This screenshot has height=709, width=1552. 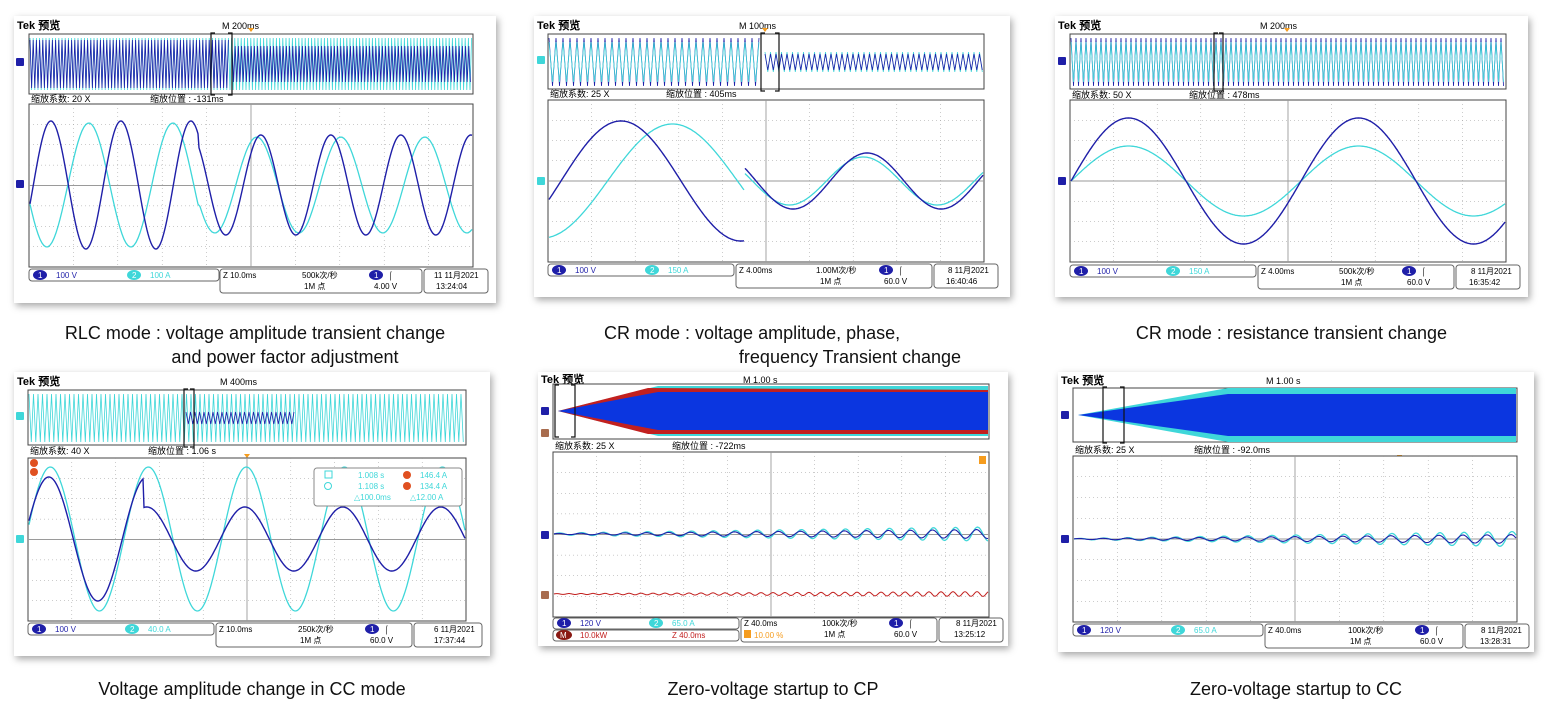 What do you see at coordinates (1296, 689) in the screenshot?
I see `caption-cc-start: Zero-voltage startup to CC` at bounding box center [1296, 689].